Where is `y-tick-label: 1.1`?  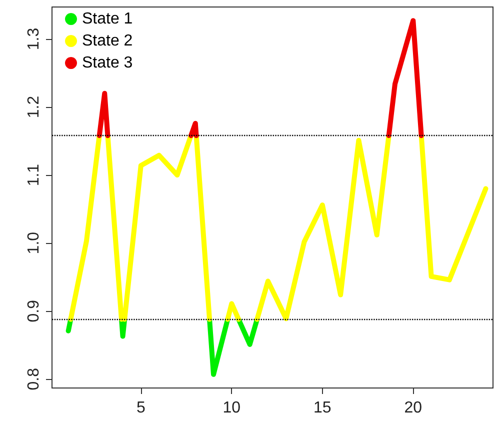
y-tick-label: 1.1 is located at coordinates (34, 175).